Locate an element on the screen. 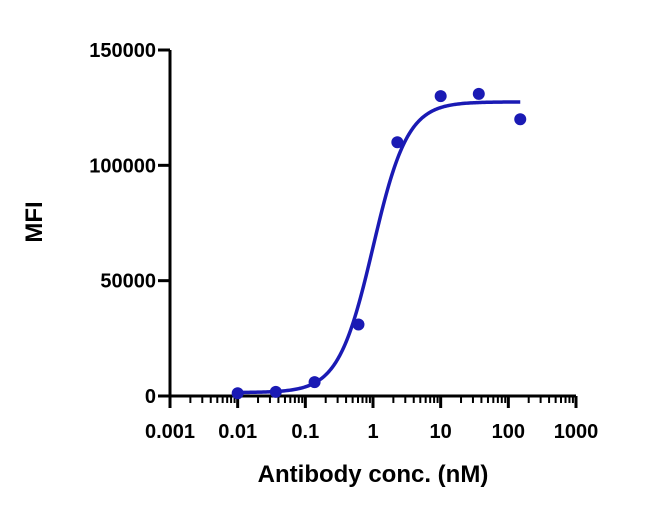  y-tick-label: 100000 is located at coordinates (122, 166).